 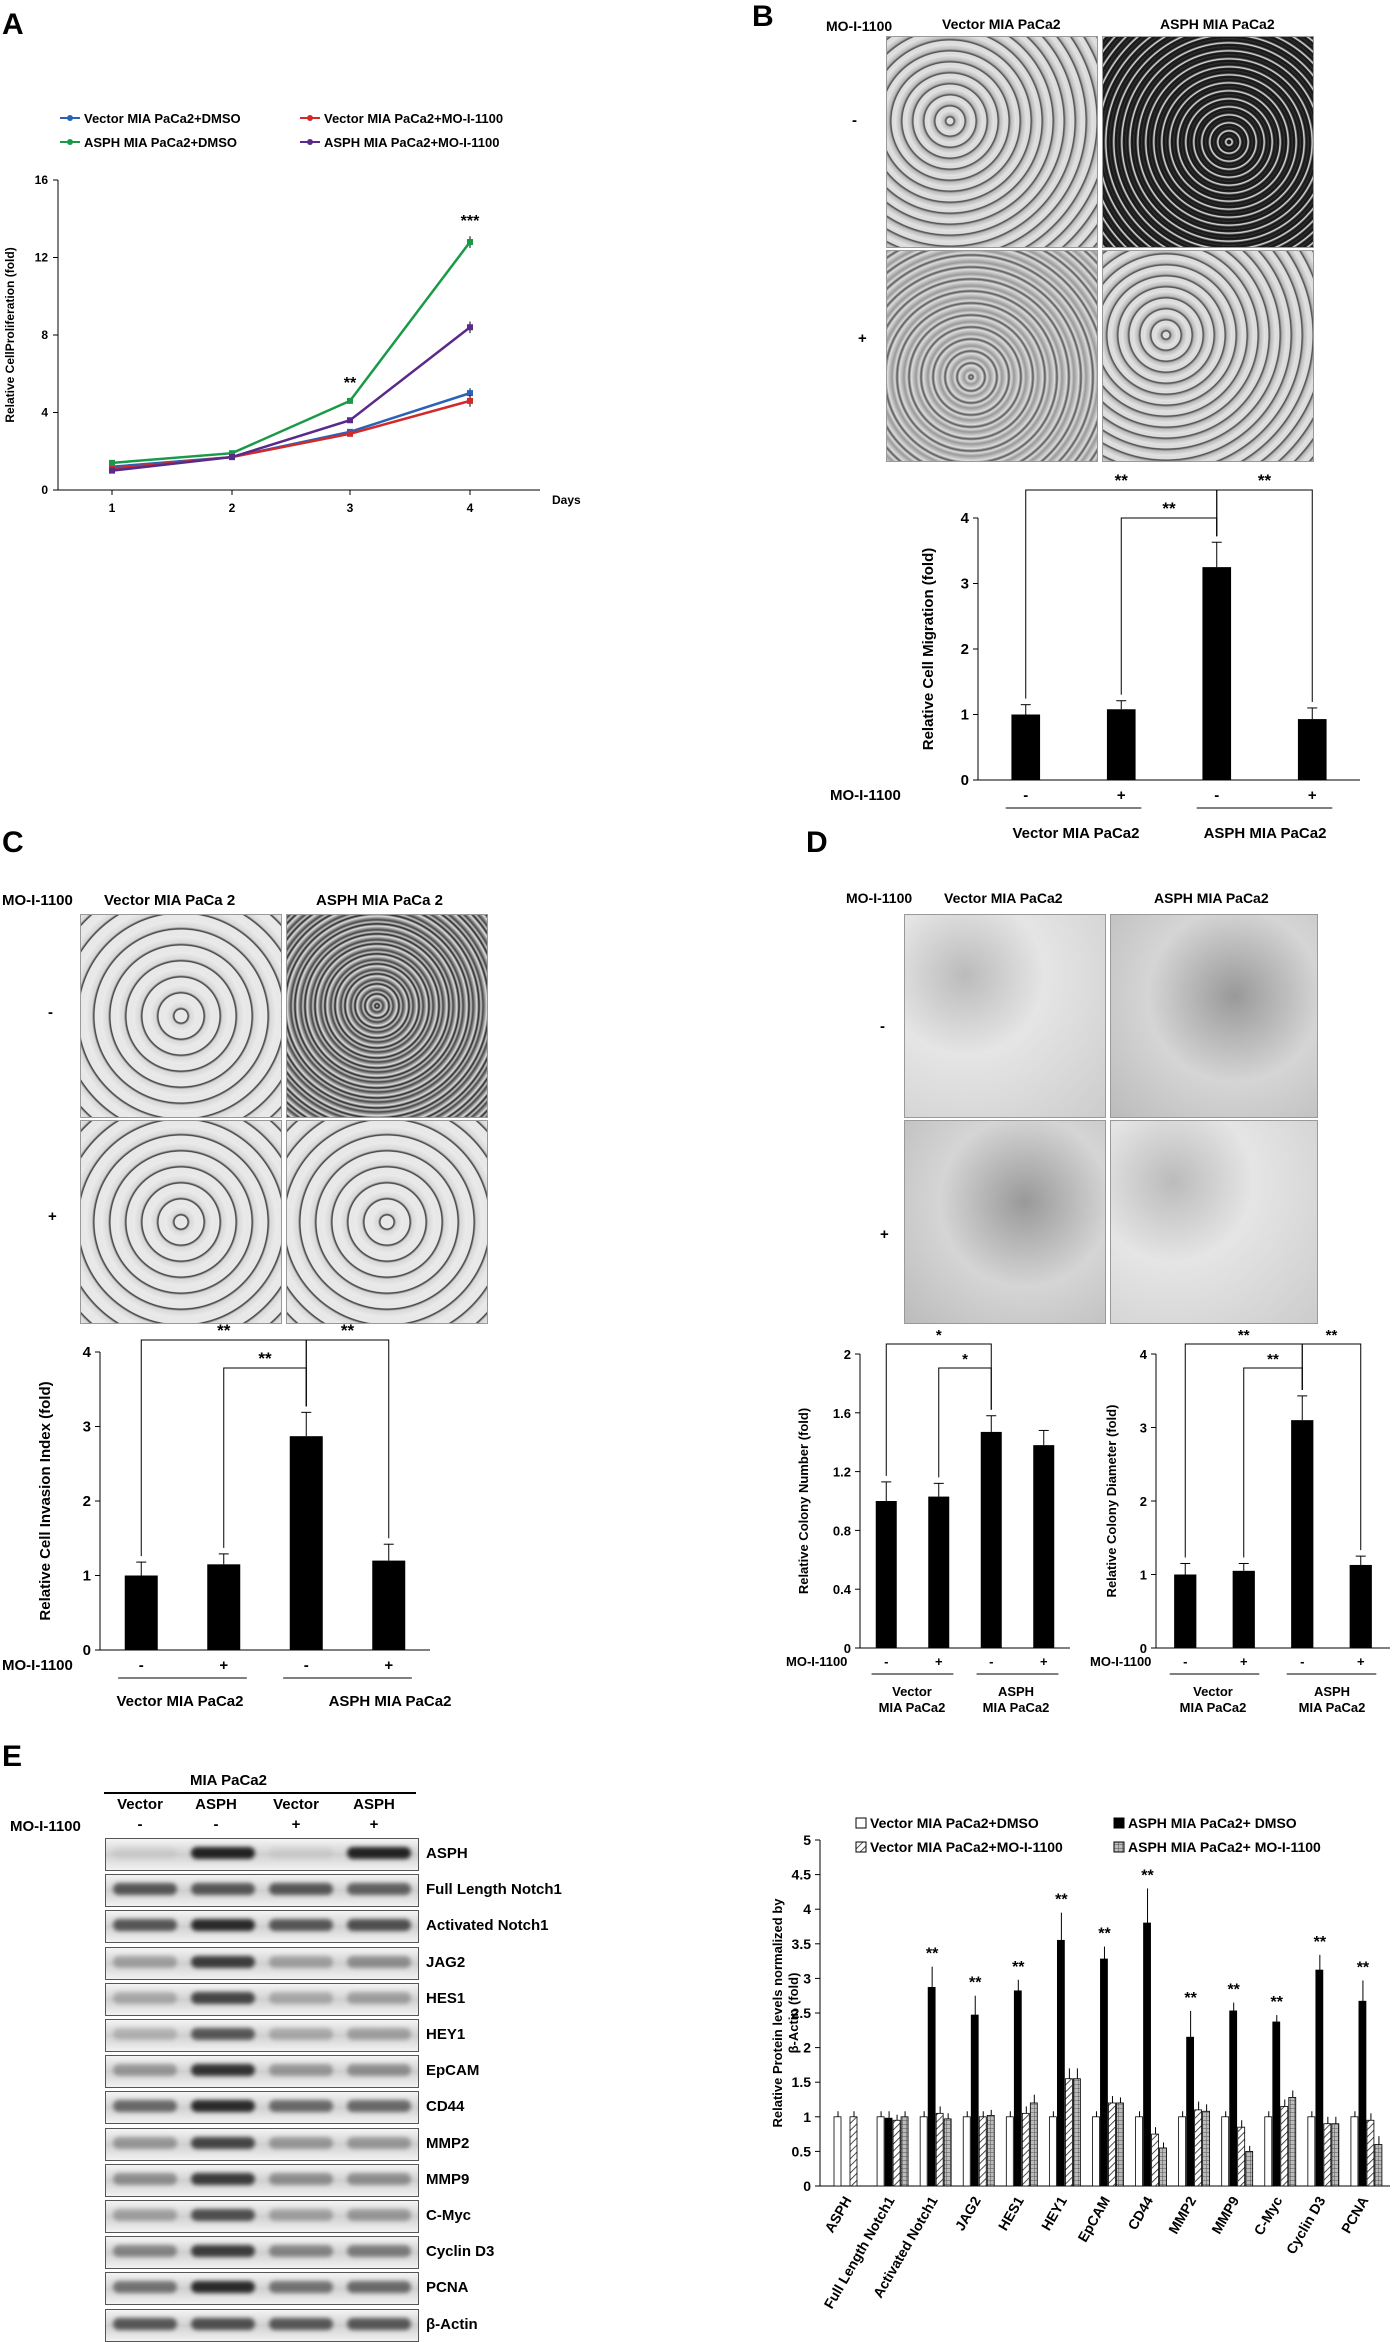 What do you see at coordinates (992, 356) in the screenshot?
I see `micrograph-b-vector-mo` at bounding box center [992, 356].